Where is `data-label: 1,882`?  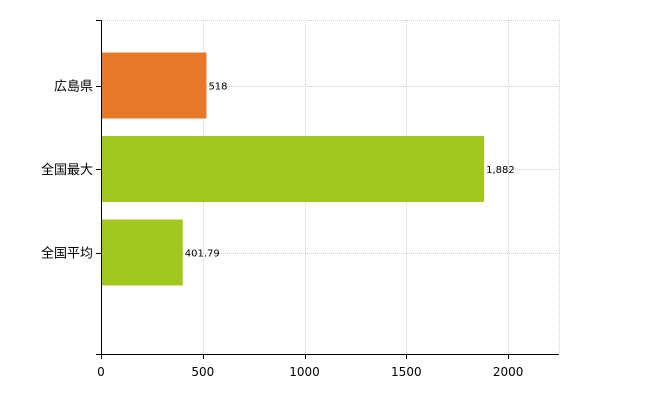 data-label: 1,882 is located at coordinates (500, 170).